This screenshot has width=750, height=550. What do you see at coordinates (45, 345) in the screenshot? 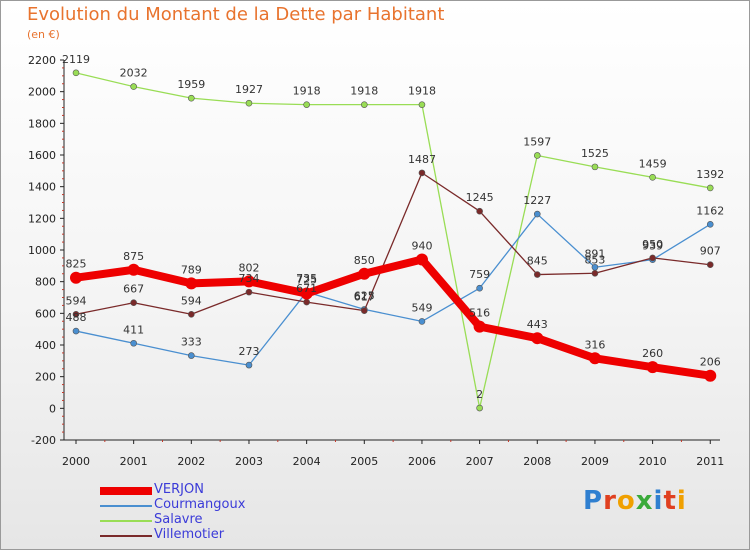
I see `y-tick-label: 400` at bounding box center [45, 345].